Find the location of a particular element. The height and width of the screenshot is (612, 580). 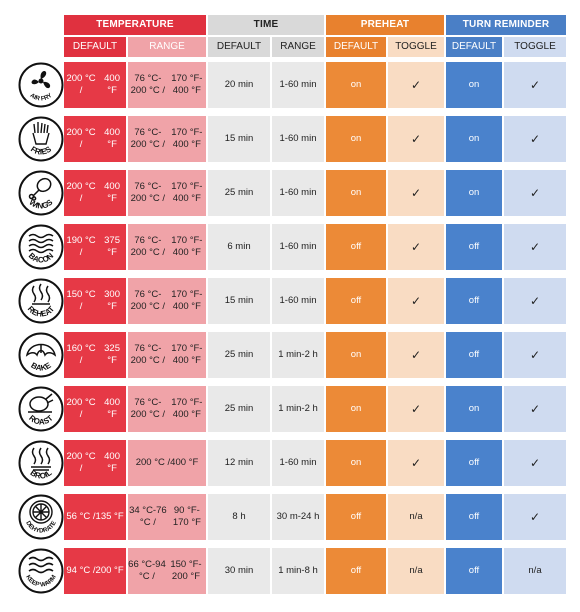

cell-line: 200 °F is located at coordinates (109, 571).